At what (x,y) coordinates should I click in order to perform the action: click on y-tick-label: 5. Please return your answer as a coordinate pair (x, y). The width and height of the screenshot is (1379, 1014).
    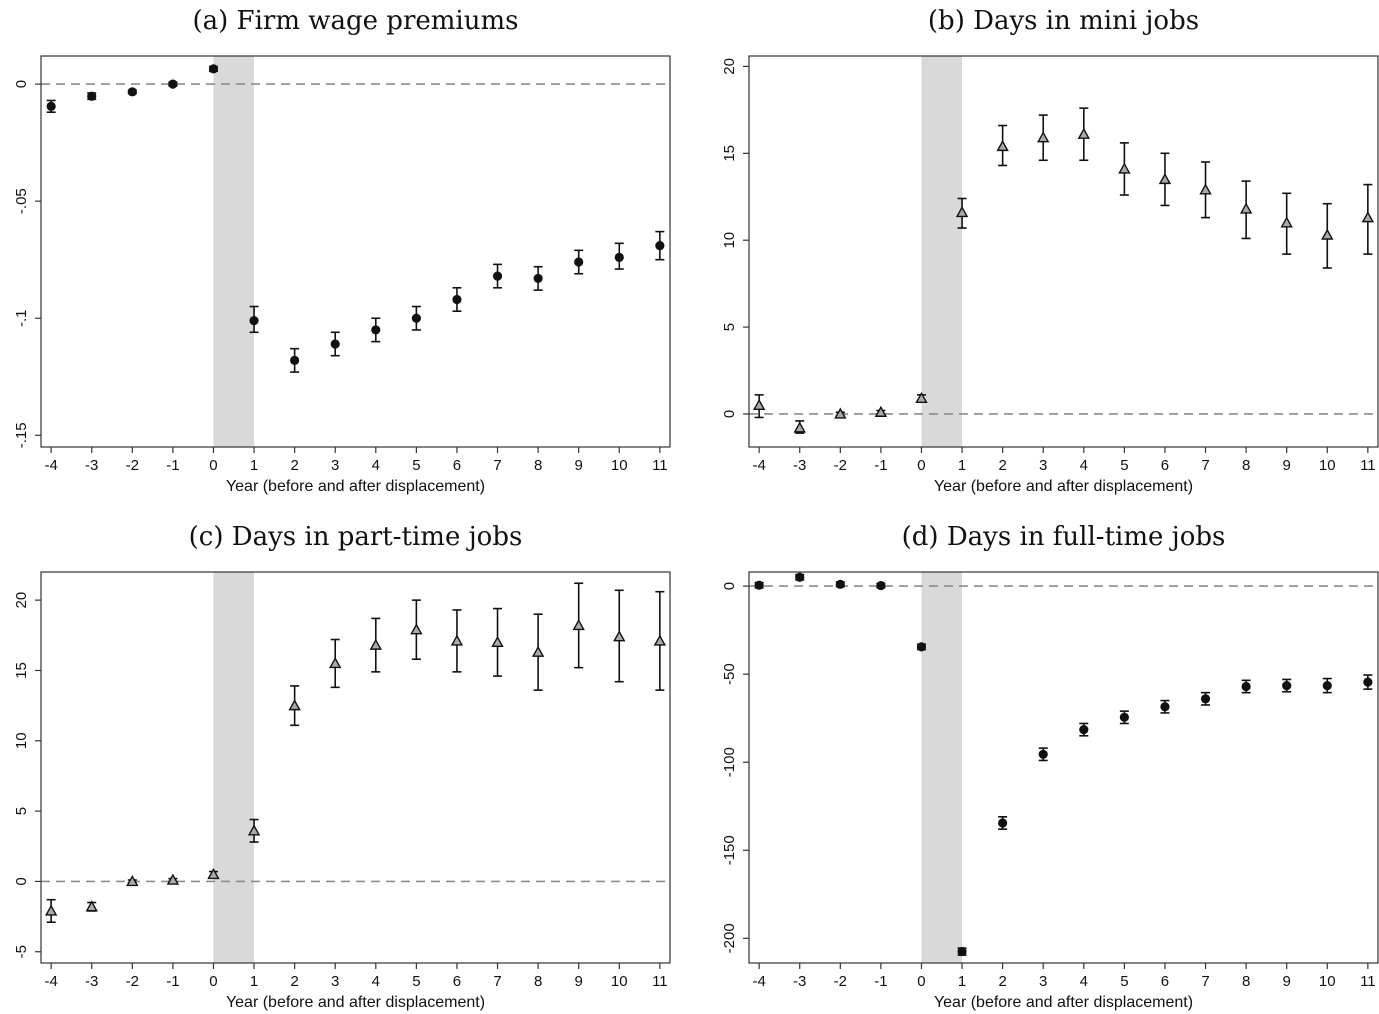
    Looking at the image, I should click on (21, 811).